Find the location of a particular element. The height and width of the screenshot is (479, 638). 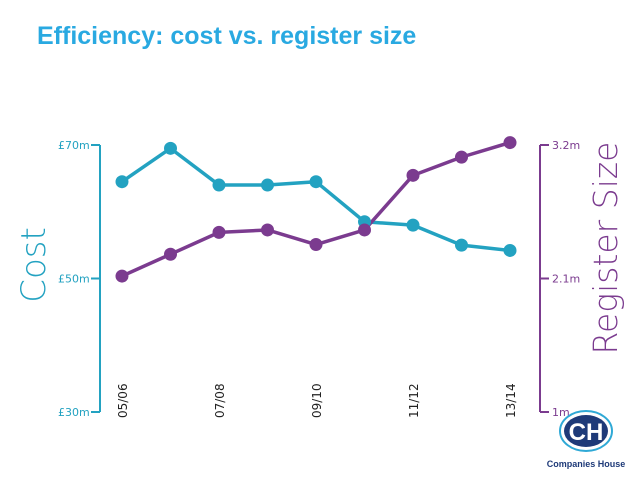

left-axis-title: Cost is located at coordinates (34, 265).